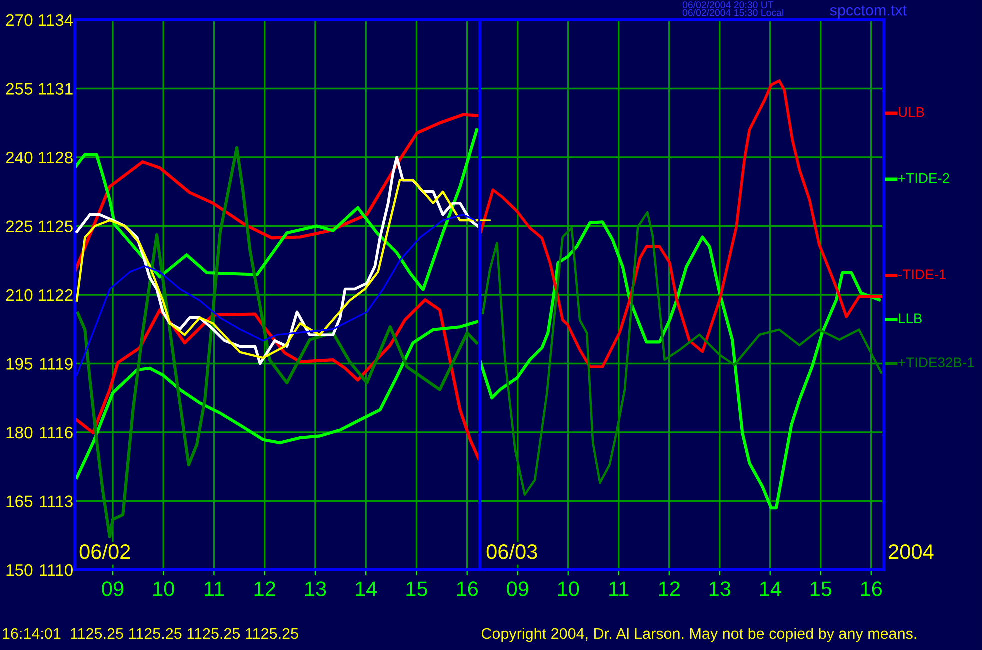 This screenshot has height=650, width=982. What do you see at coordinates (868, 12) in the screenshot?
I see `text: spcctom.txt` at bounding box center [868, 12].